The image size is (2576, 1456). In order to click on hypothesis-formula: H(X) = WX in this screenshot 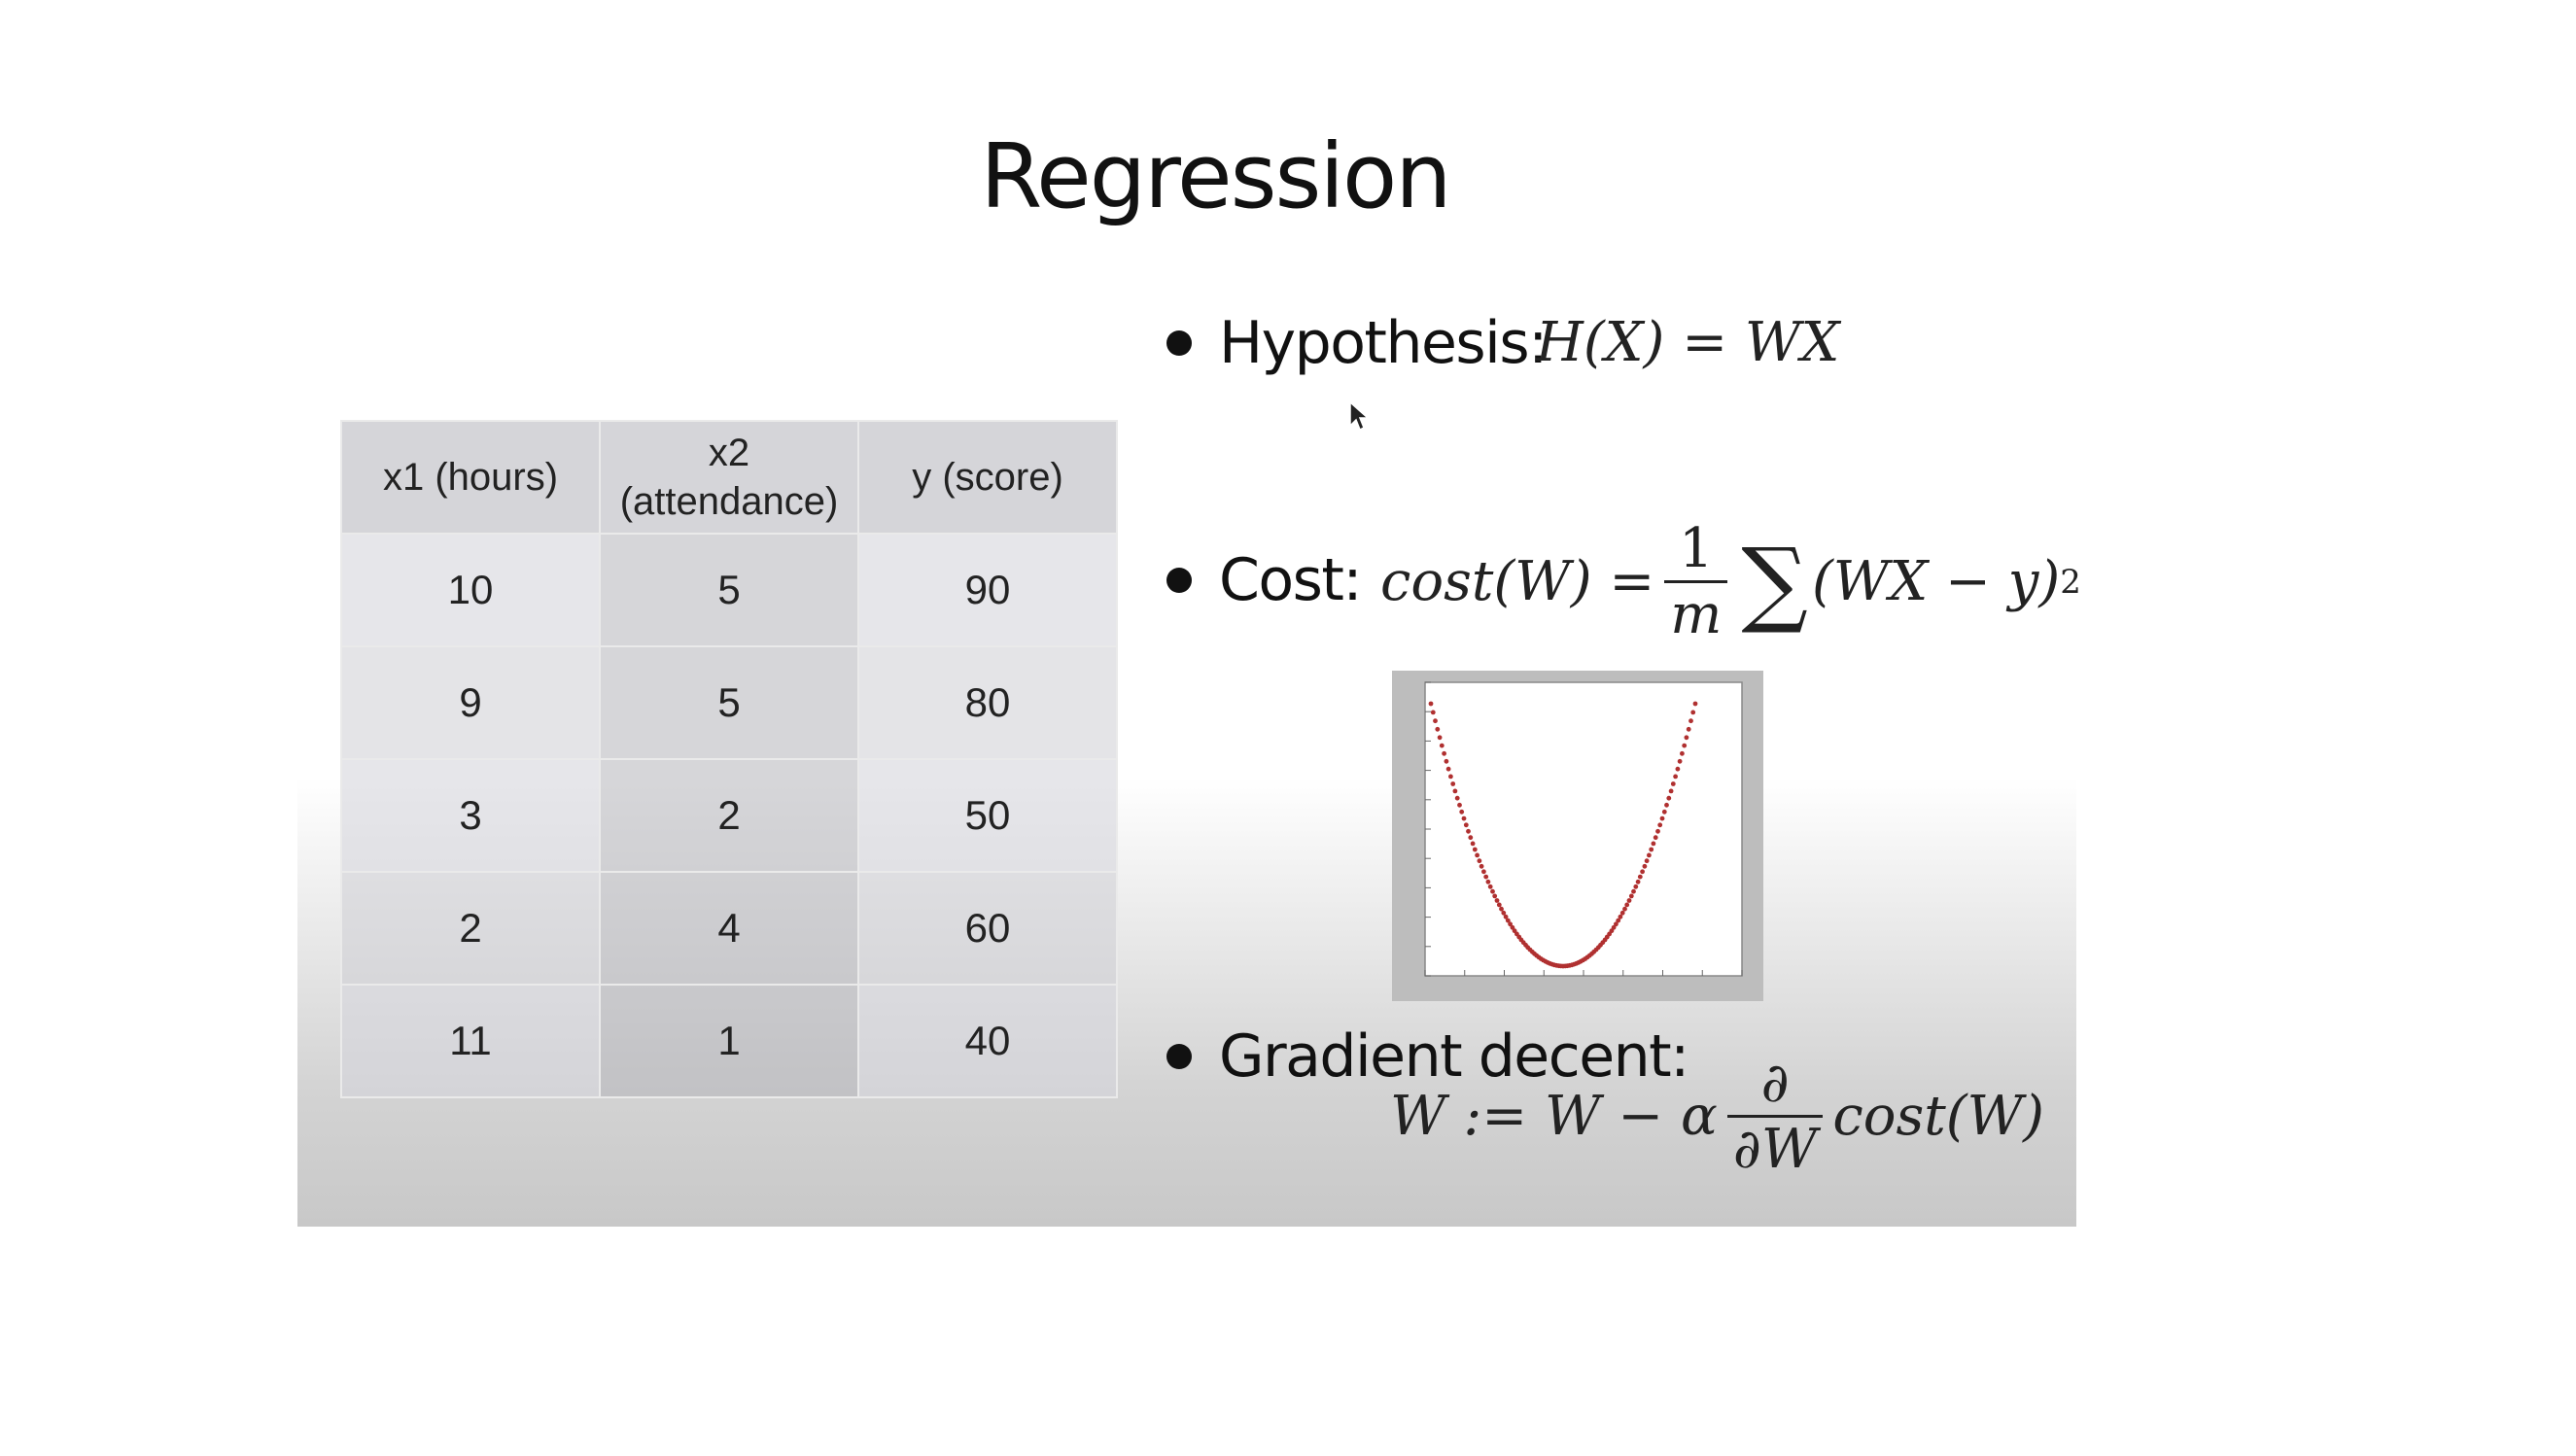, I will do `click(1688, 342)`.